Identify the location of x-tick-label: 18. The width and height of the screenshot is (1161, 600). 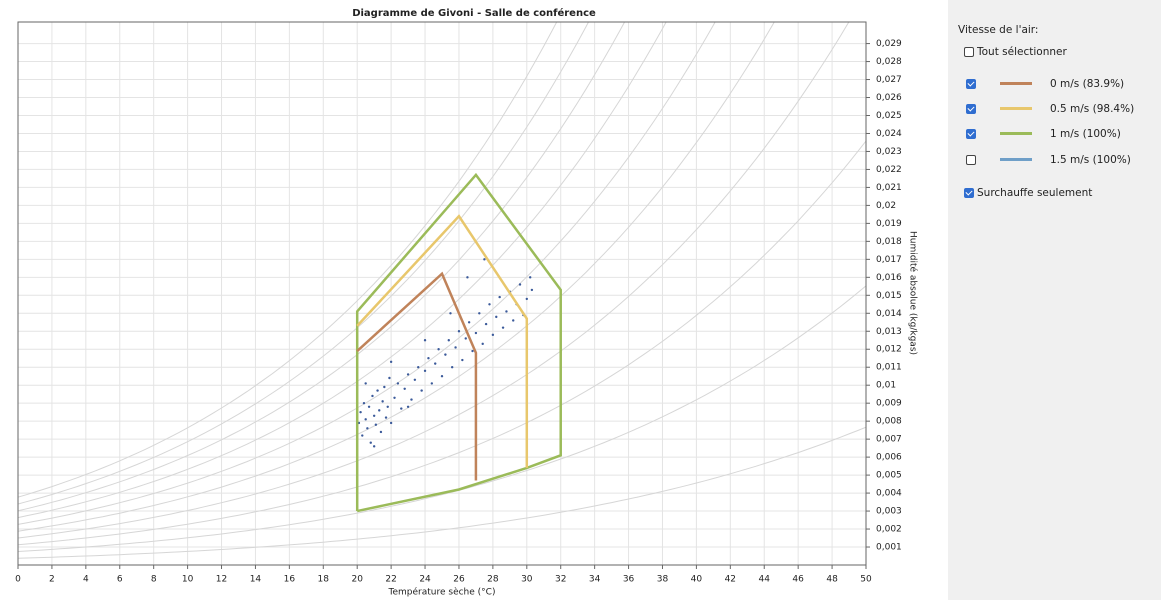
(324, 580).